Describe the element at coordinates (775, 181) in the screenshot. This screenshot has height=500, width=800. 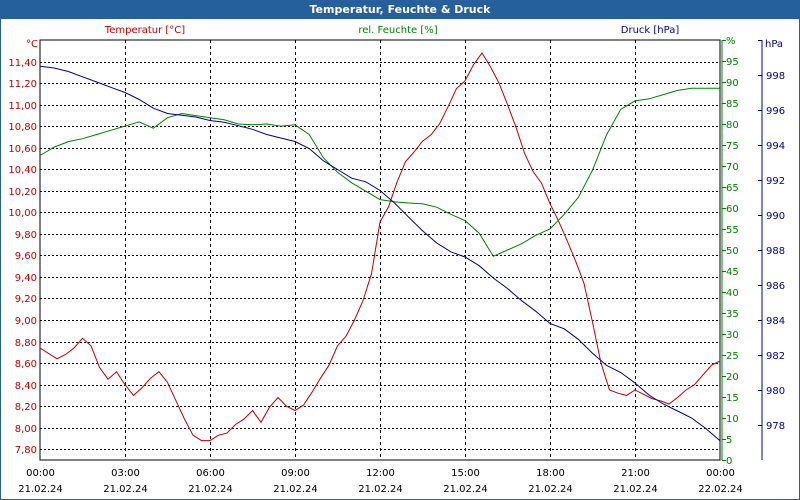
I see `pressure-tick-label: 992` at that location.